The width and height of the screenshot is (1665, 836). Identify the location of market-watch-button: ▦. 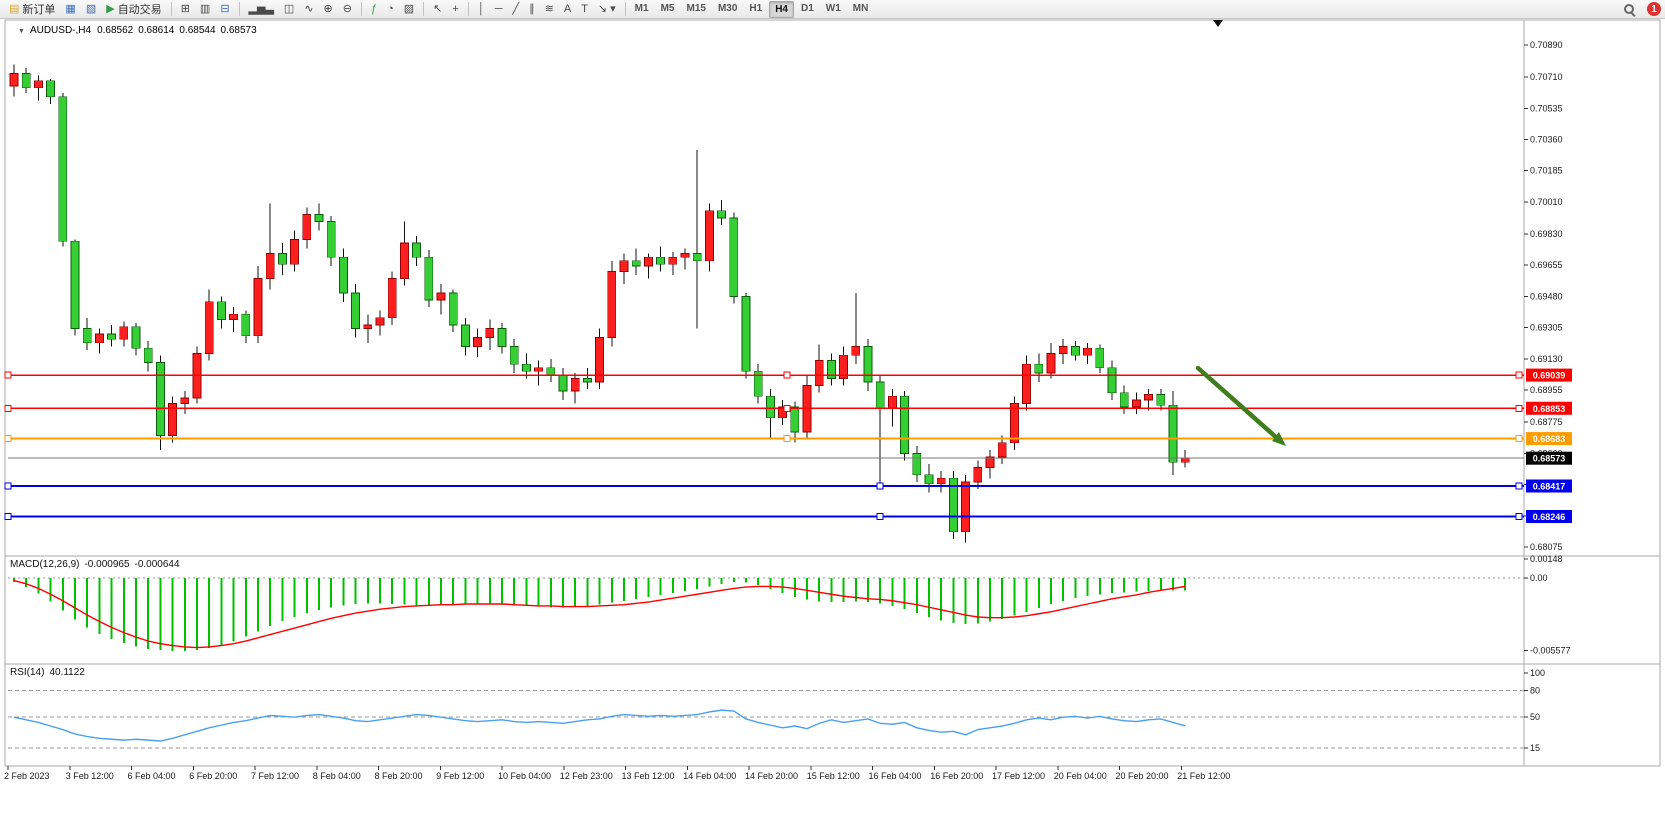
(70, 9).